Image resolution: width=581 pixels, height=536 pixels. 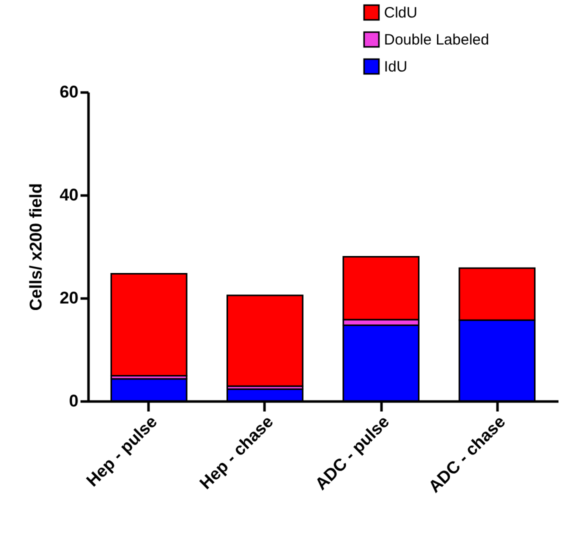 I want to click on legend-label: IdU, so click(x=396, y=67).